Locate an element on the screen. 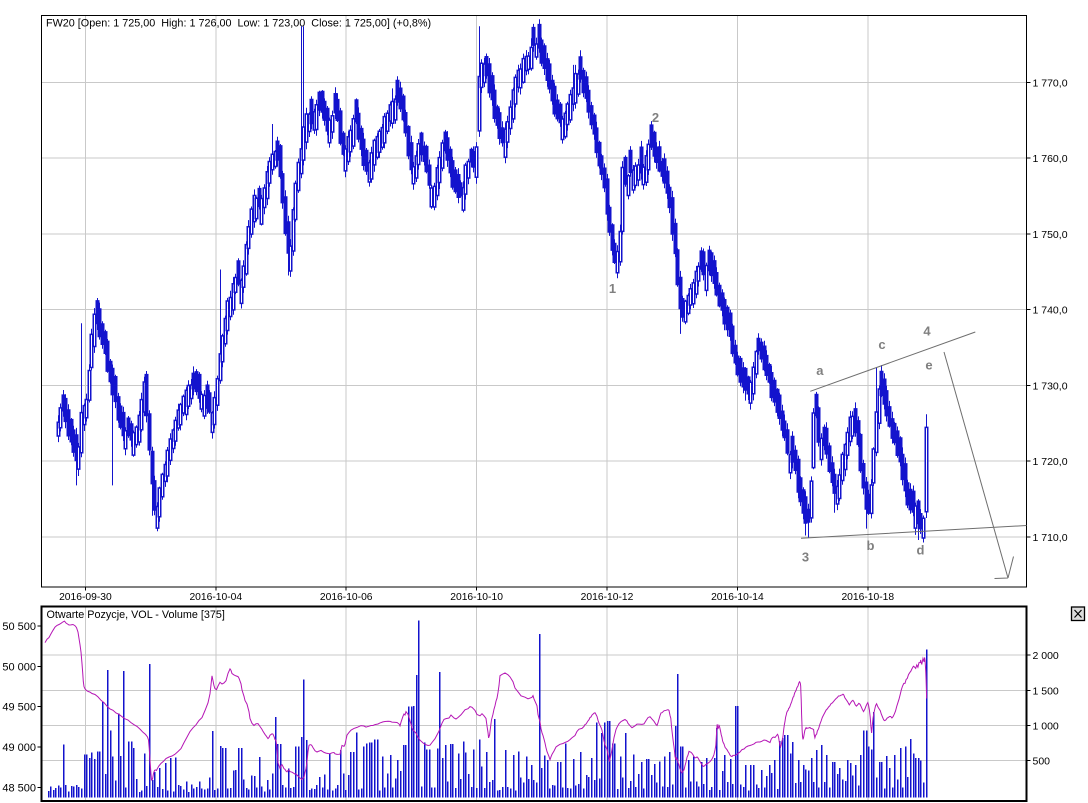 The height and width of the screenshot is (803, 1088). svg-text: c is located at coordinates (881, 344).